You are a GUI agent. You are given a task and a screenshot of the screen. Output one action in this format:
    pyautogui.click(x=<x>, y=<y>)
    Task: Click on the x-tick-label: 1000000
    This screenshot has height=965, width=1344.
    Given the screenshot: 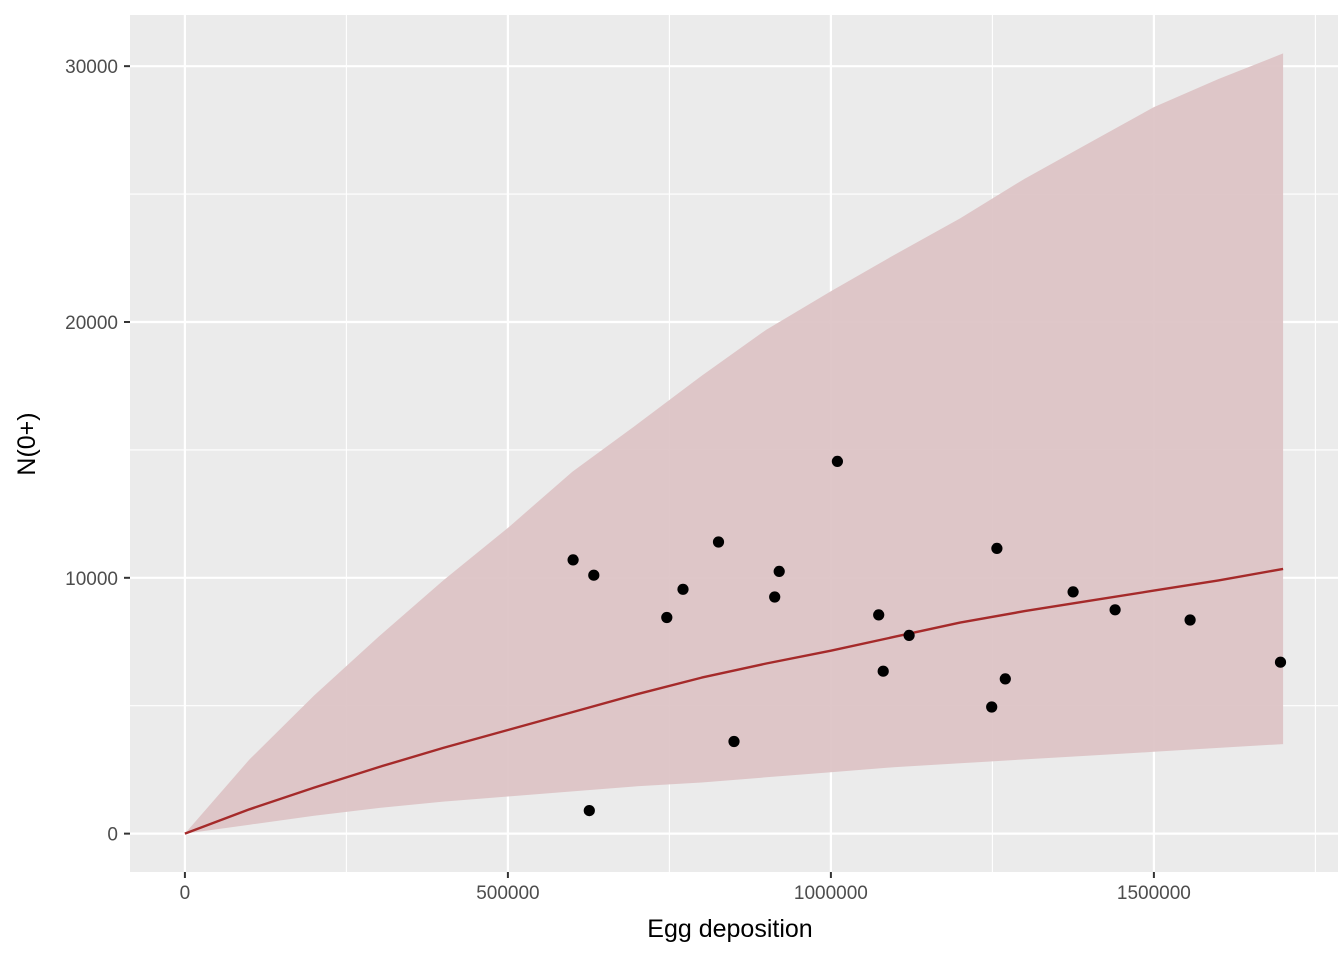 What is the action you would take?
    pyautogui.click(x=831, y=893)
    